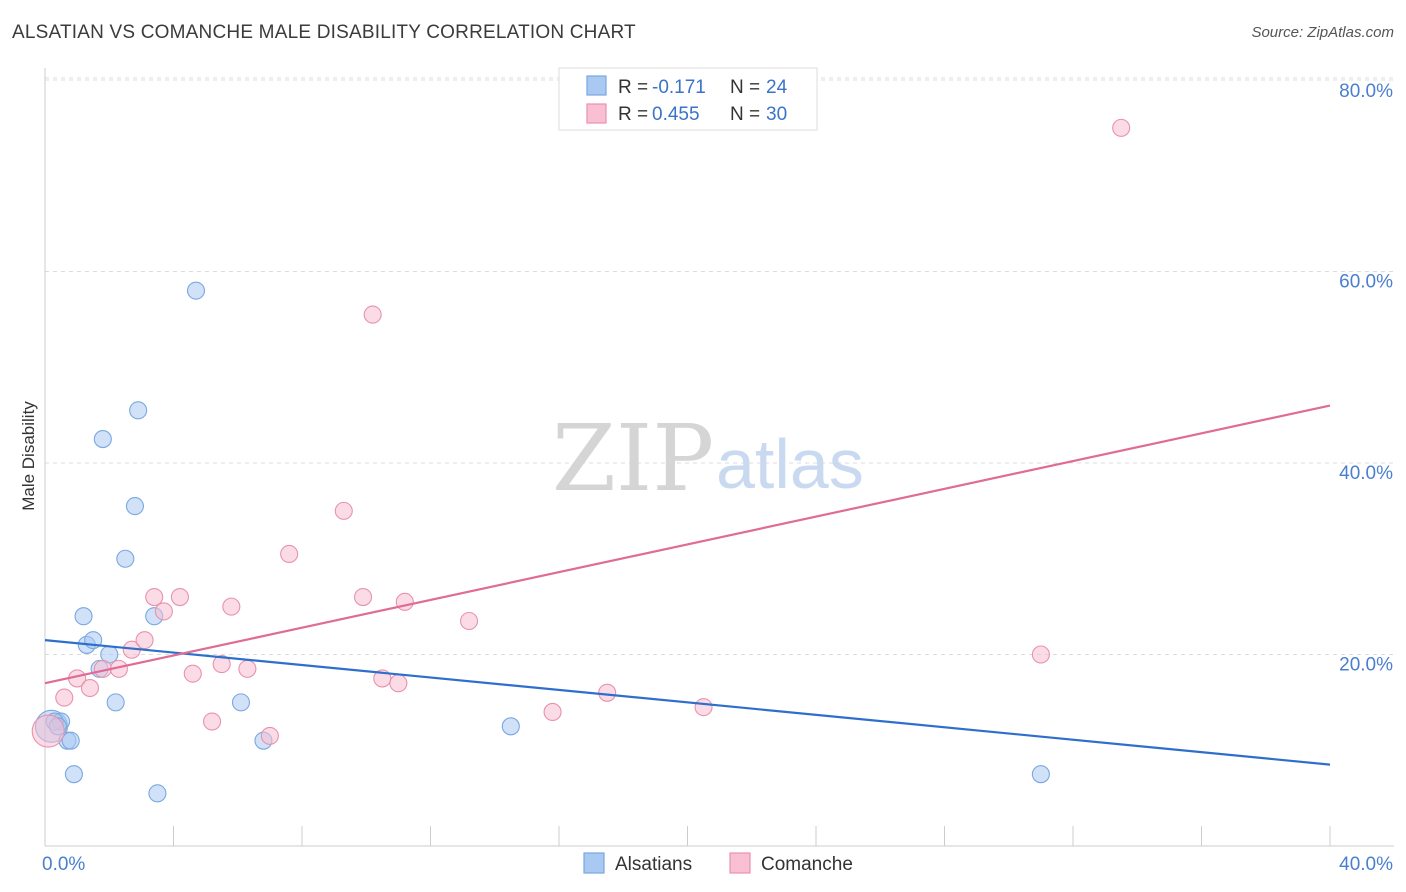  What do you see at coordinates (633, 458) in the screenshot?
I see `watermark-zip: ZIP` at bounding box center [633, 458].